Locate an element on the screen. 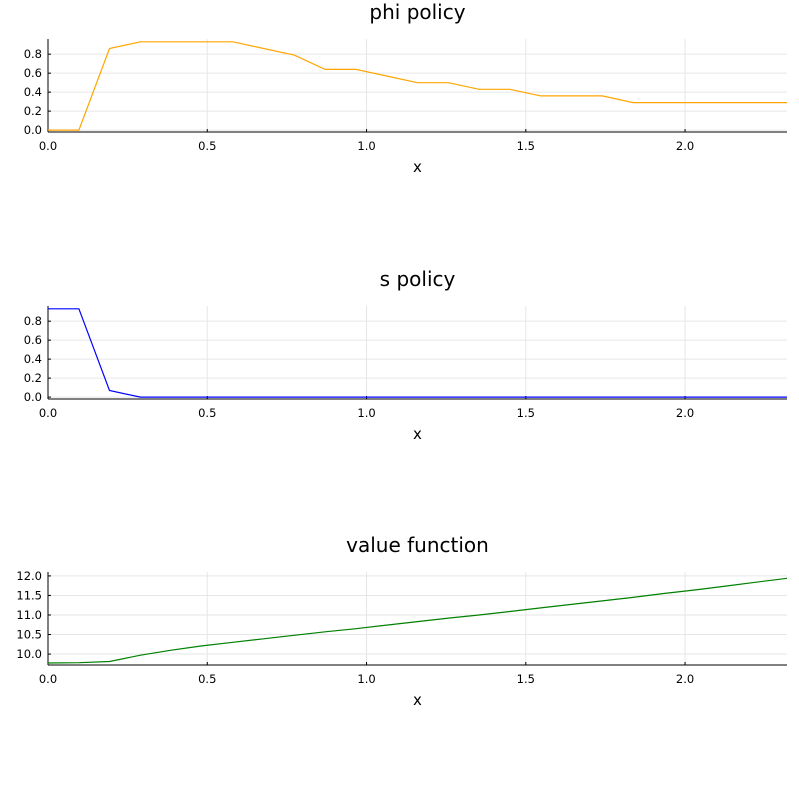 The image size is (799, 800). y-tick-label: 10.5 is located at coordinates (29, 635).